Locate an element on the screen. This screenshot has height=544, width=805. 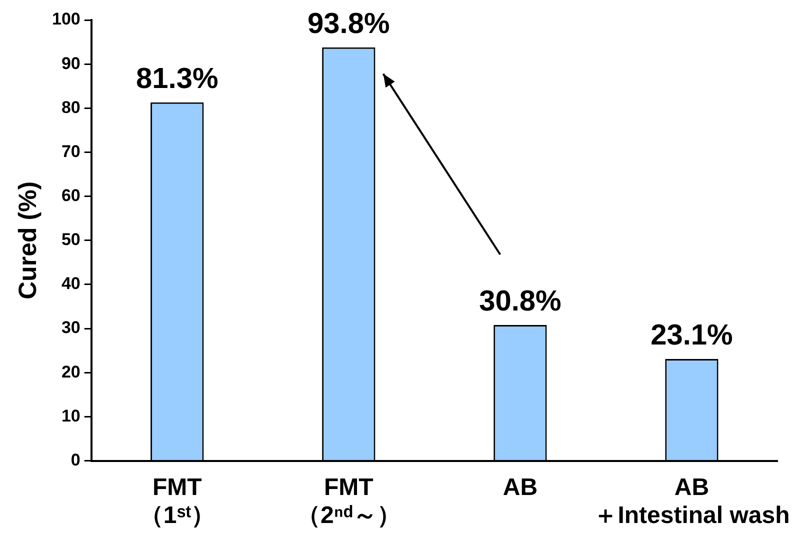
data-label: 93.8% is located at coordinates (349, 24).